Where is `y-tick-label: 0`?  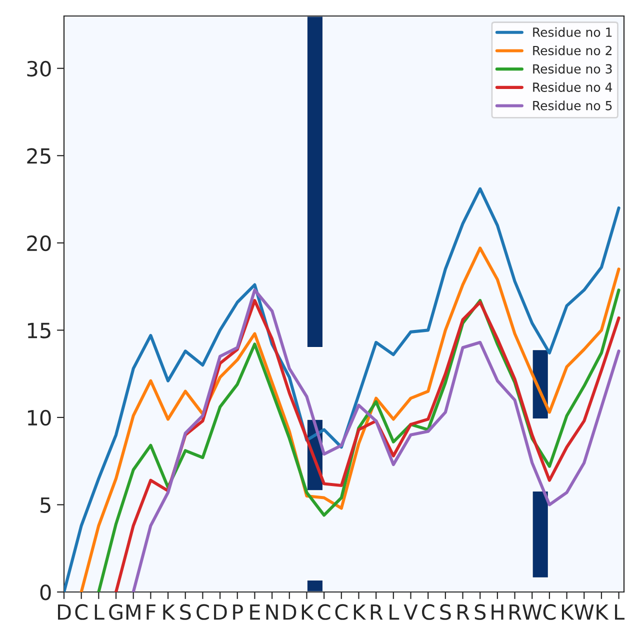
y-tick-label: 0 is located at coordinates (45, 592).